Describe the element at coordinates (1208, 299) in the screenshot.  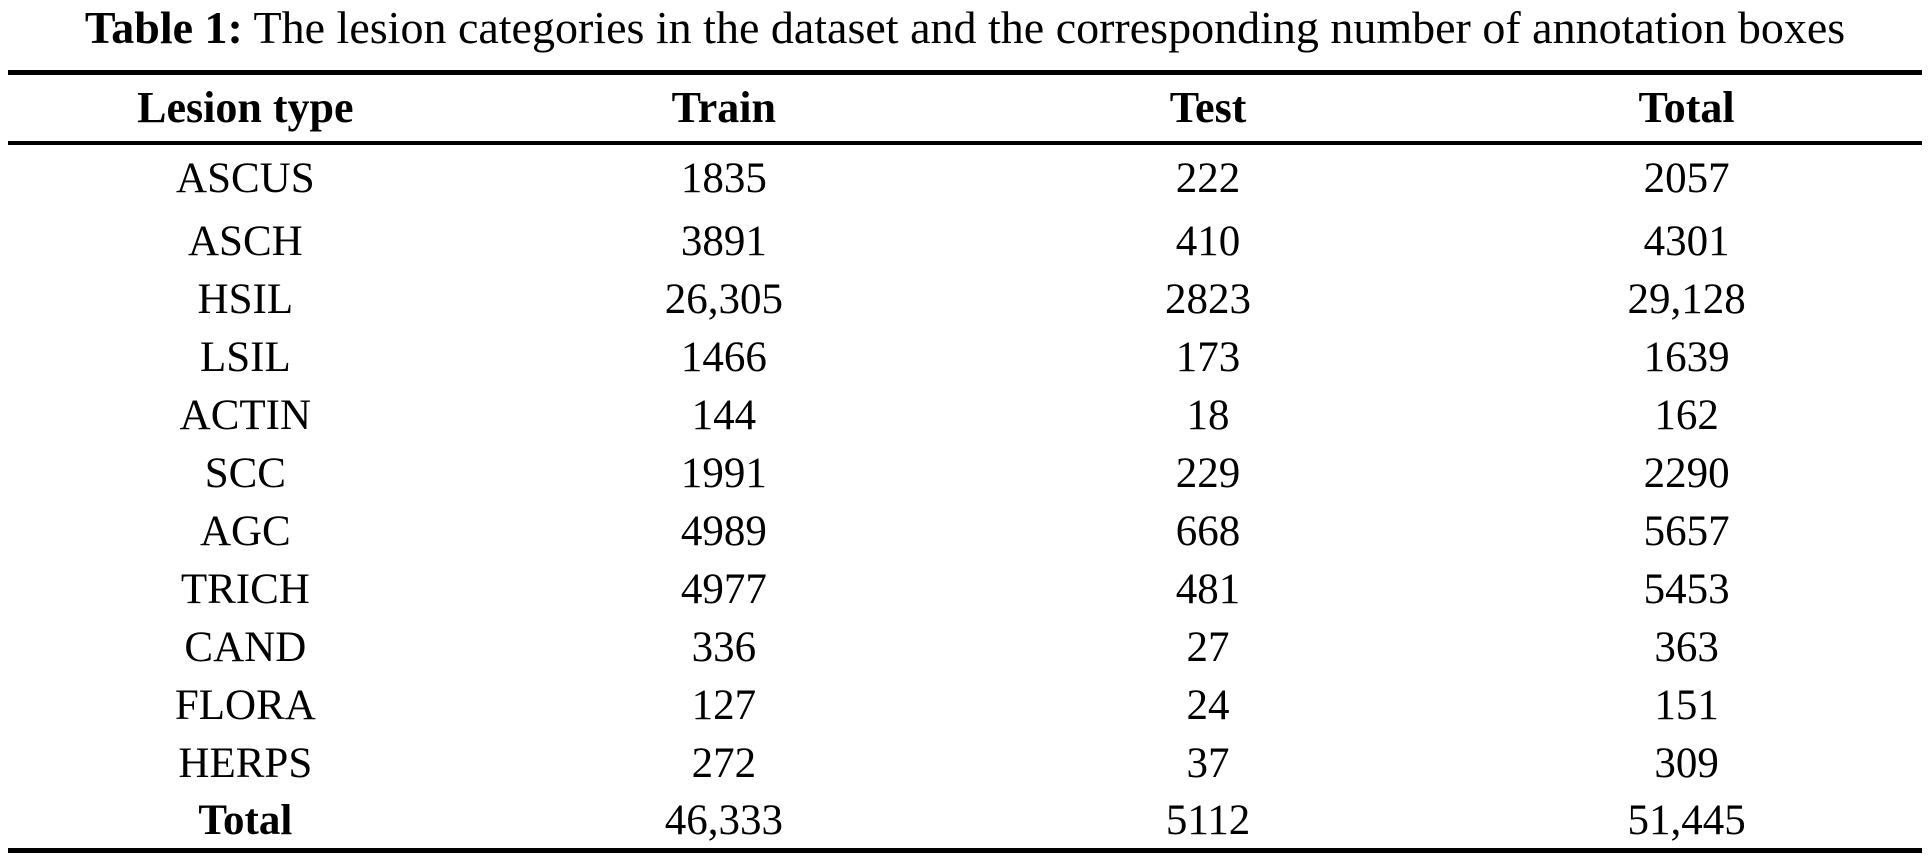
I see `test-cell: 2823` at that location.